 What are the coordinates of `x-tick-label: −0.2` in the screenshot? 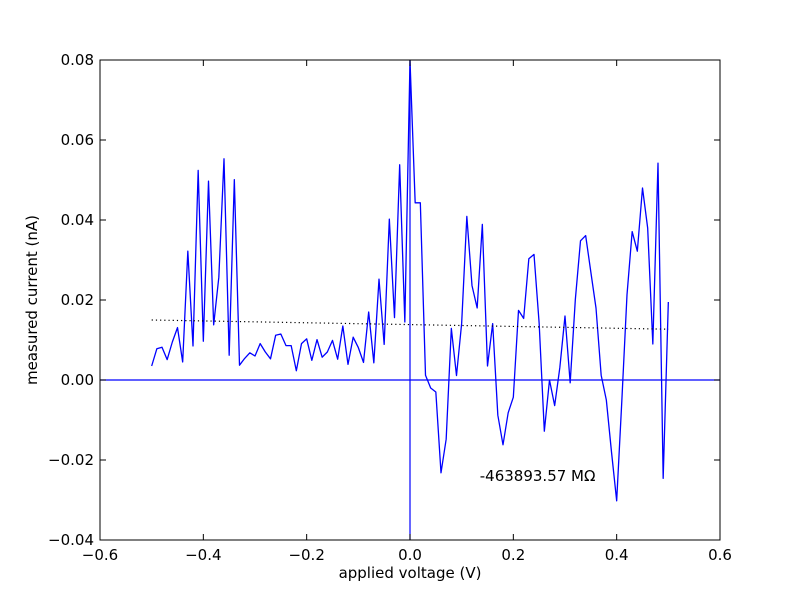 It's located at (306, 555).